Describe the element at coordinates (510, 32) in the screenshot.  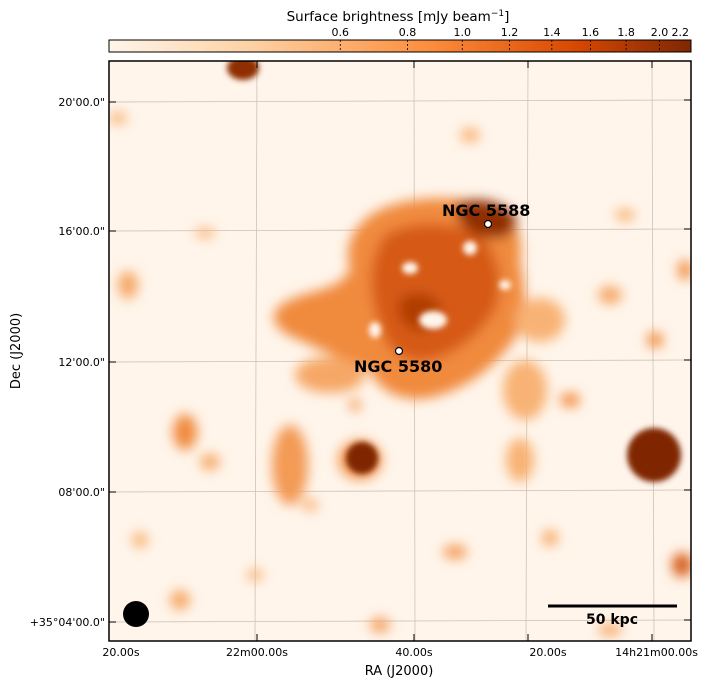
I see `colorbar-tick-label: 1.2` at that location.